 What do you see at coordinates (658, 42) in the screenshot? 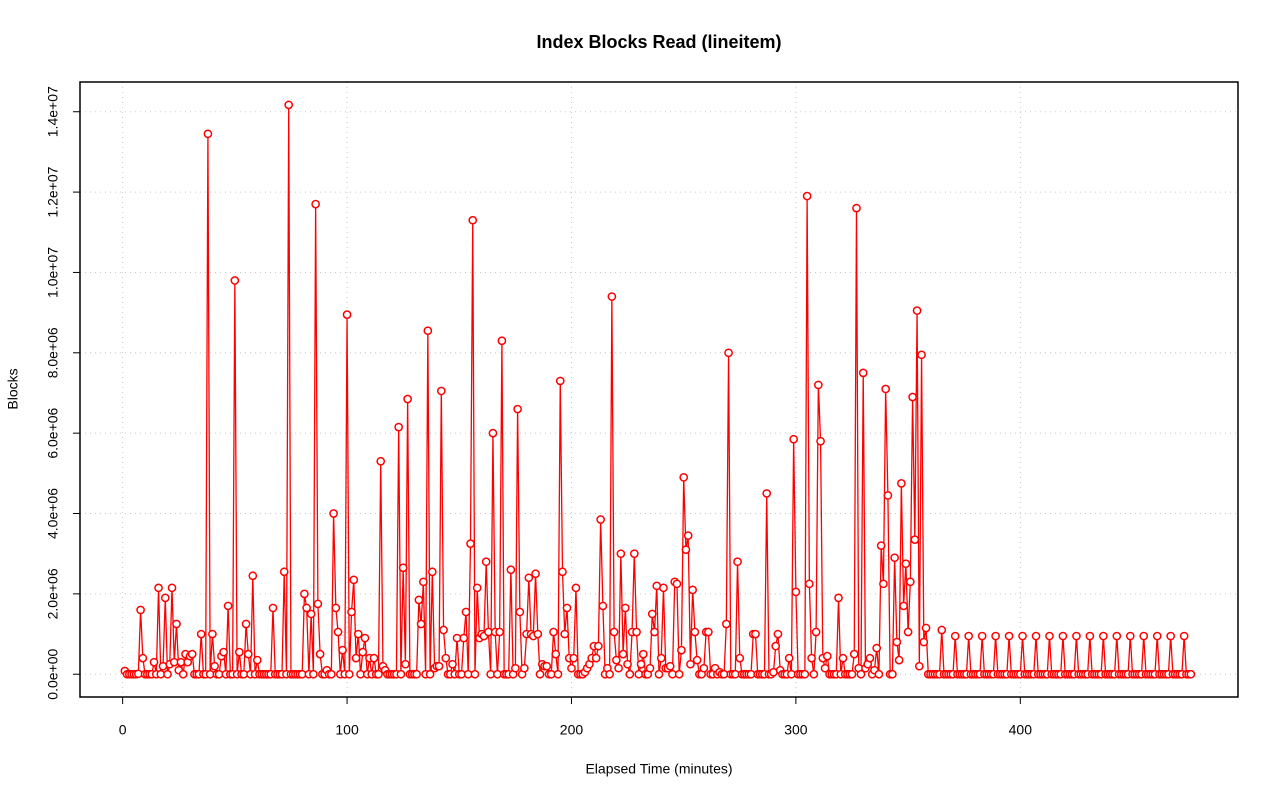
I see `chart-title: Index Blocks Read (lineitem)` at bounding box center [658, 42].